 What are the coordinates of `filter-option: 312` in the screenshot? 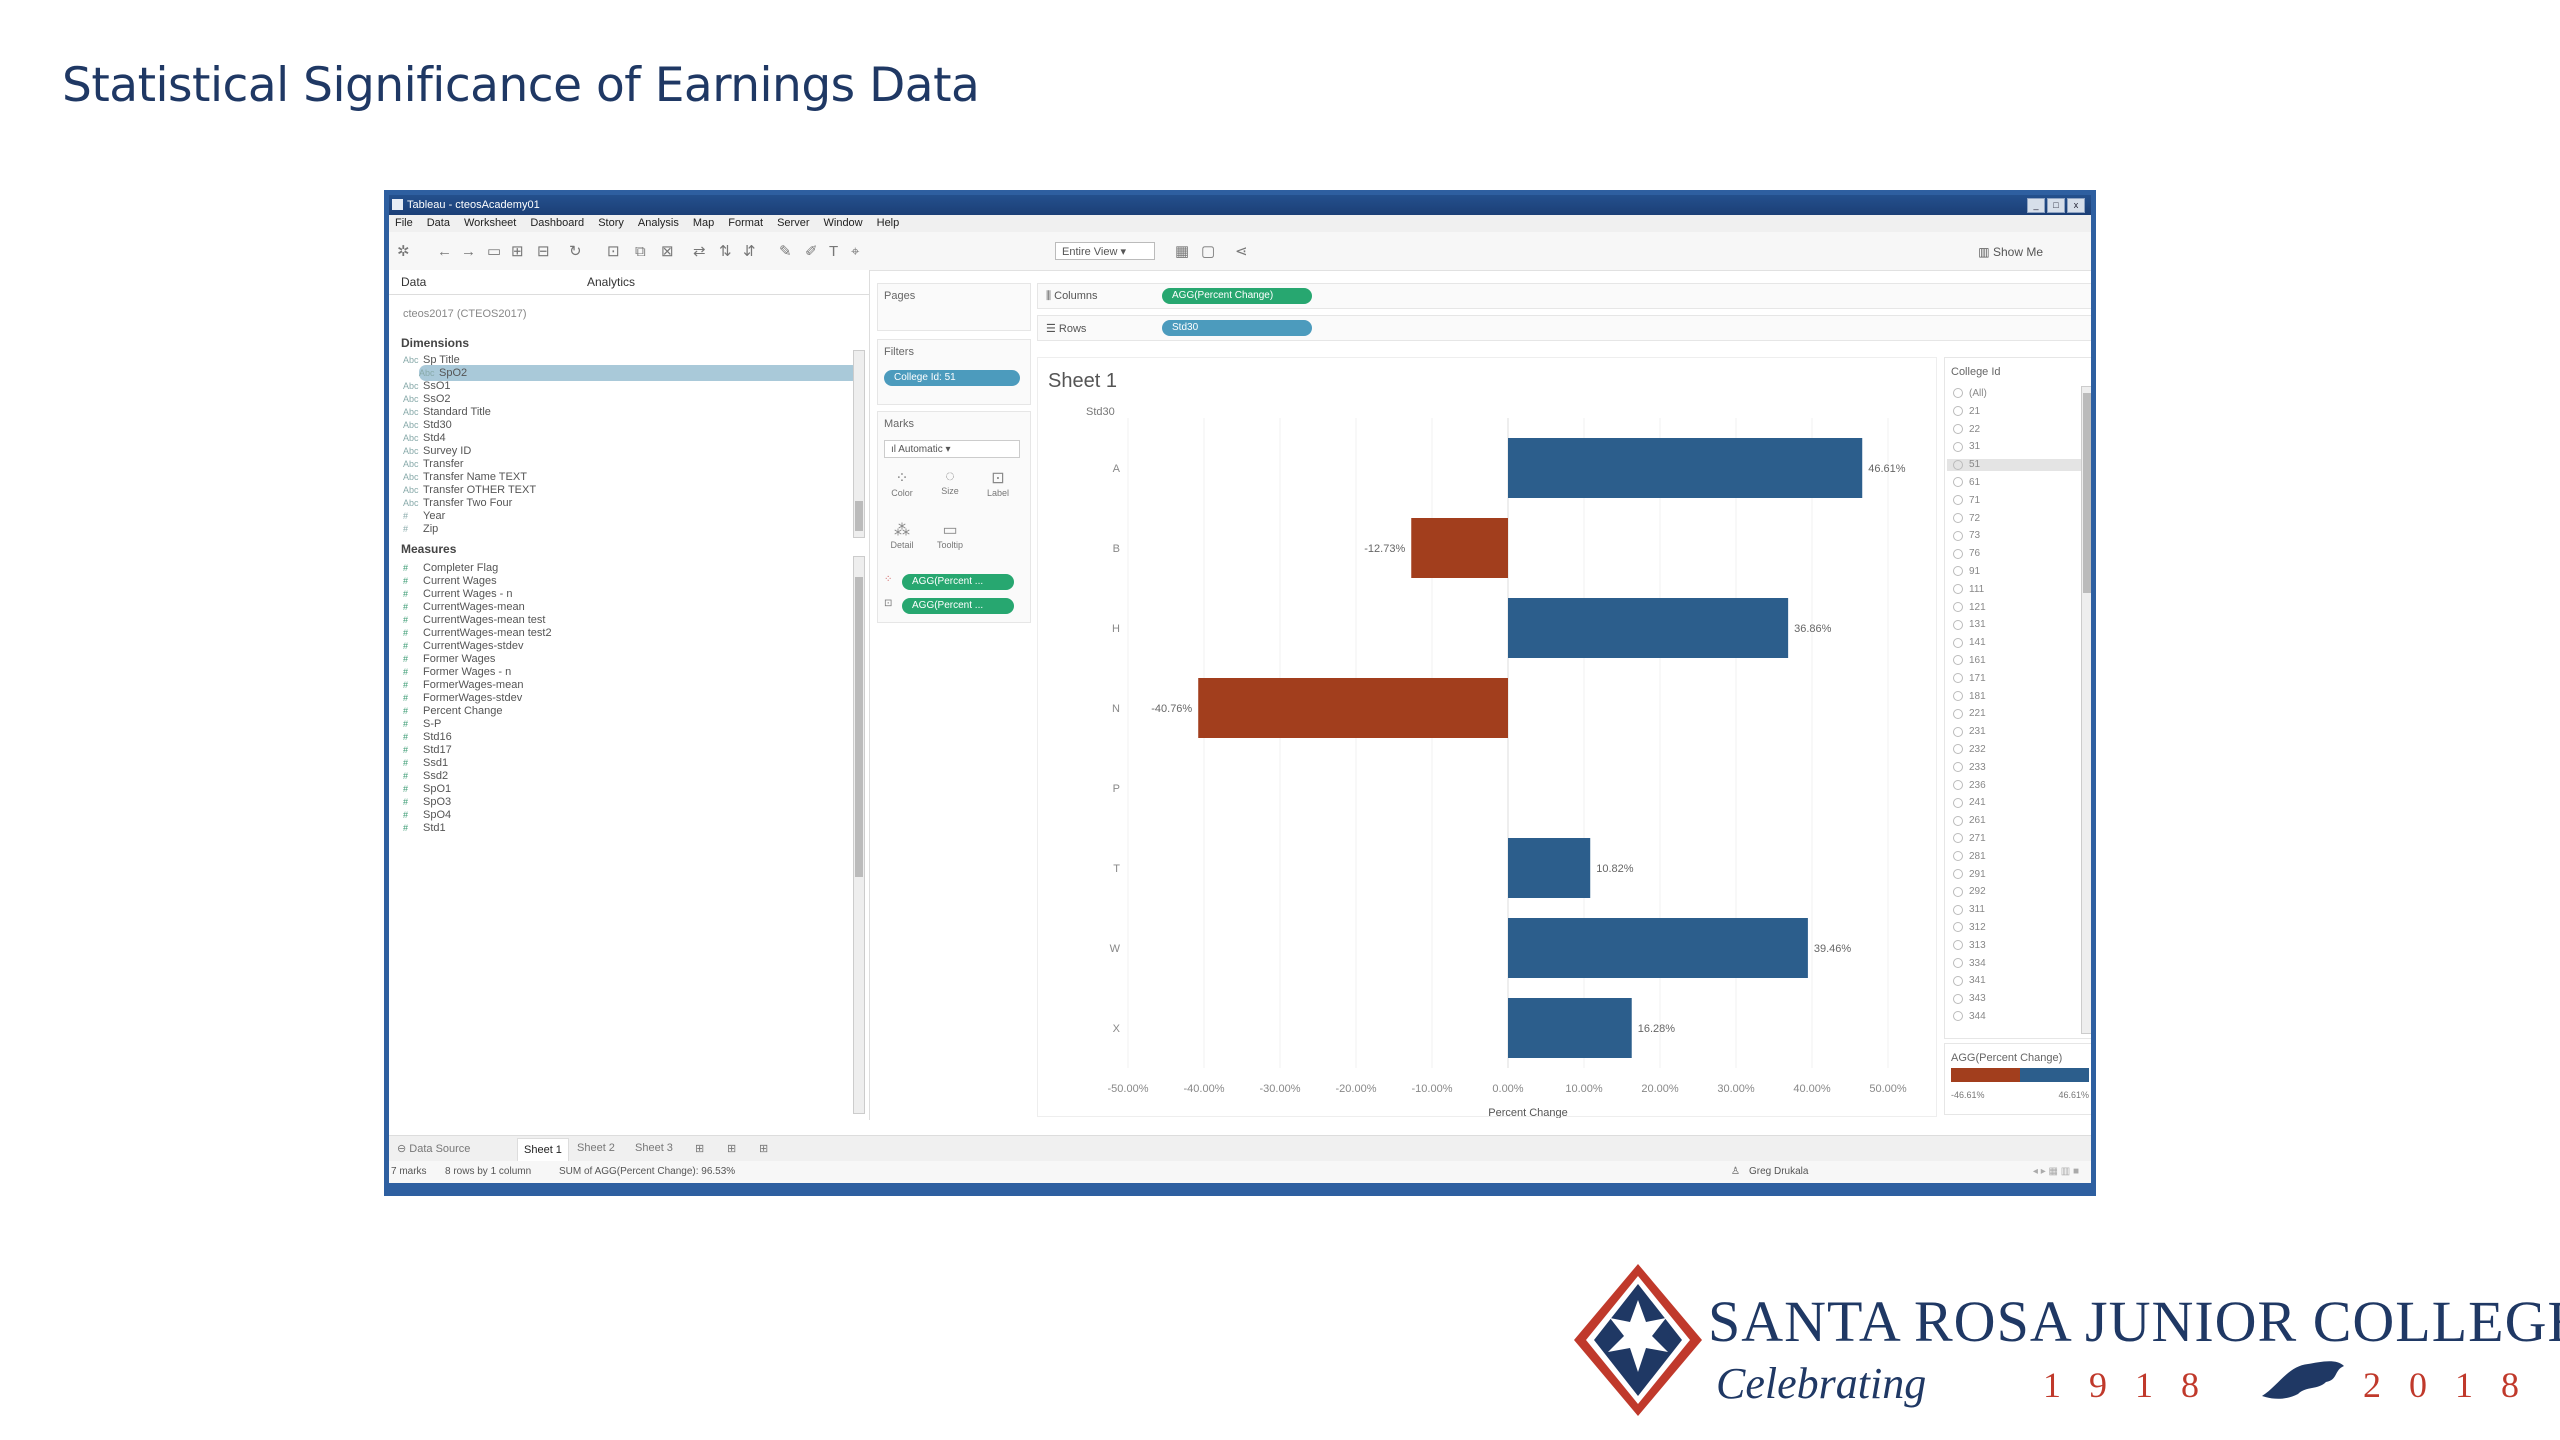 It's located at (1969, 928).